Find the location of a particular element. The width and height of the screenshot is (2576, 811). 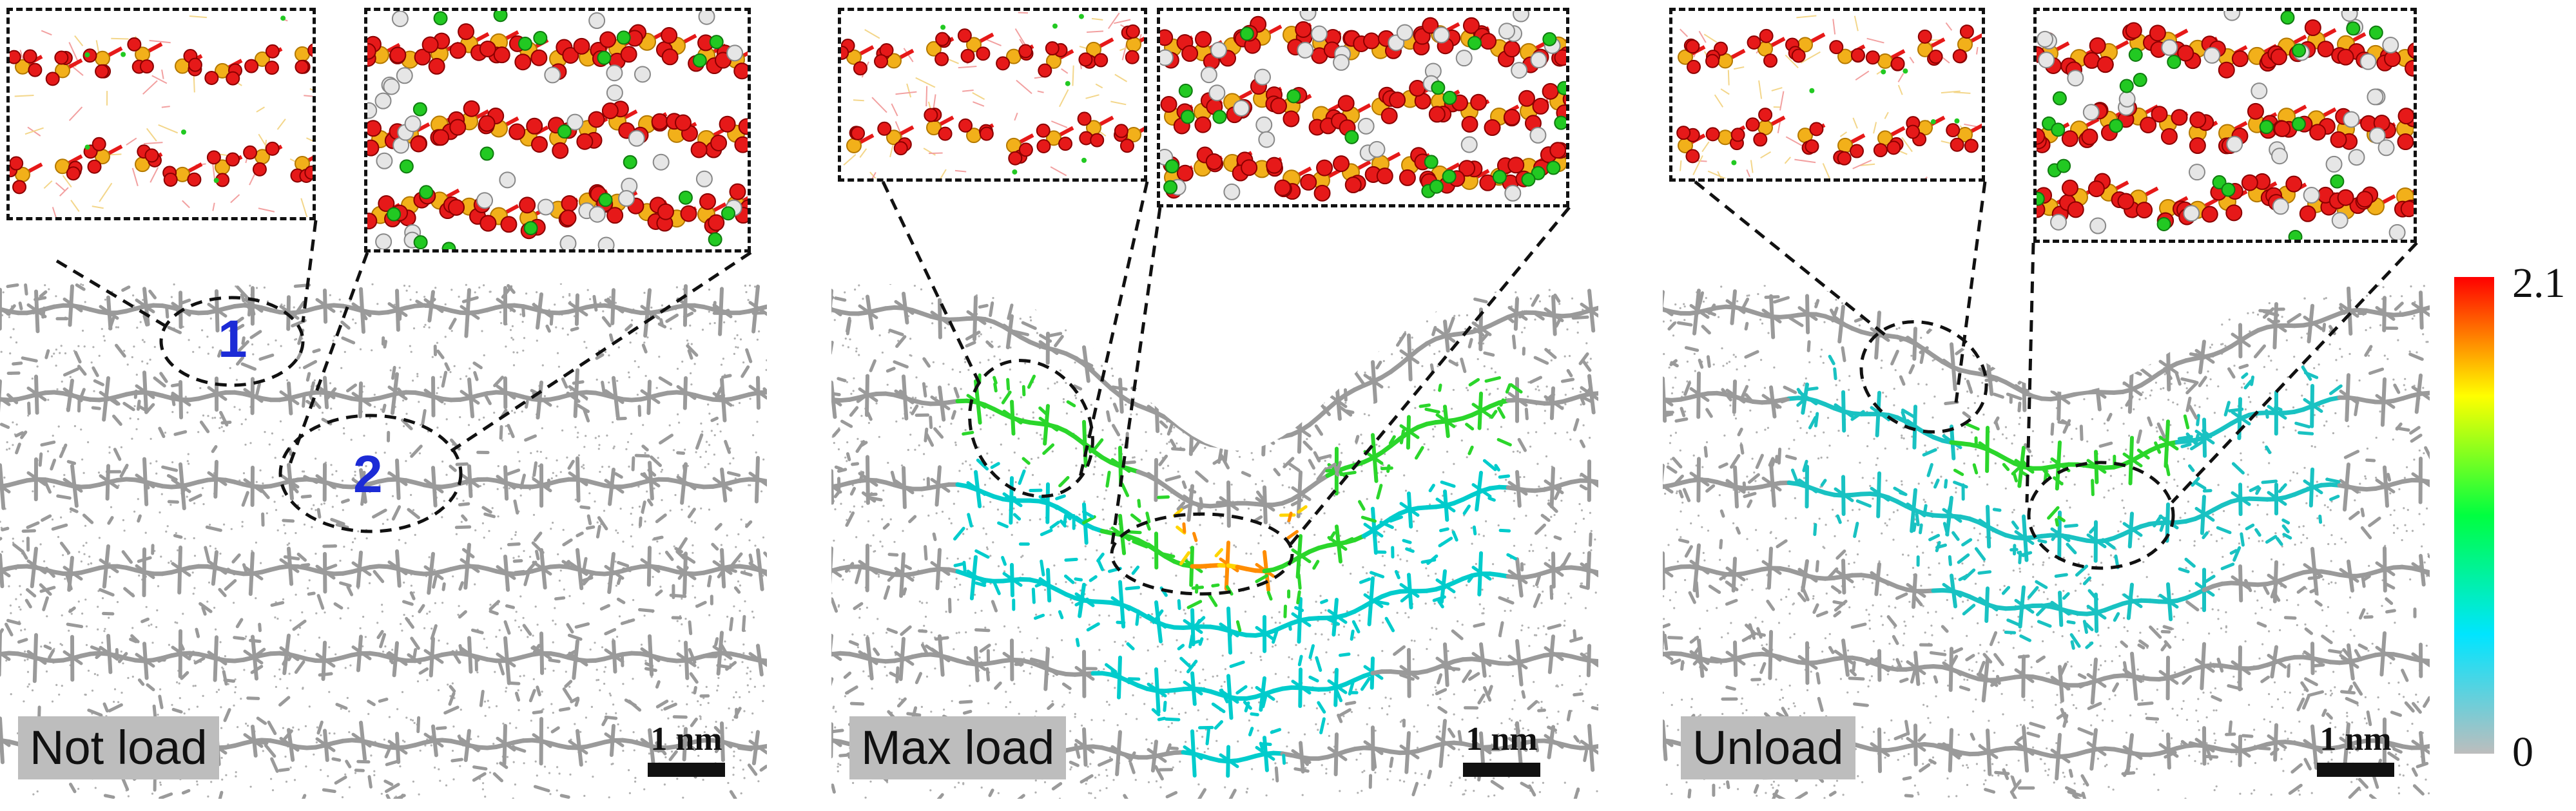

panel-label: Unload is located at coordinates (1768, 748).